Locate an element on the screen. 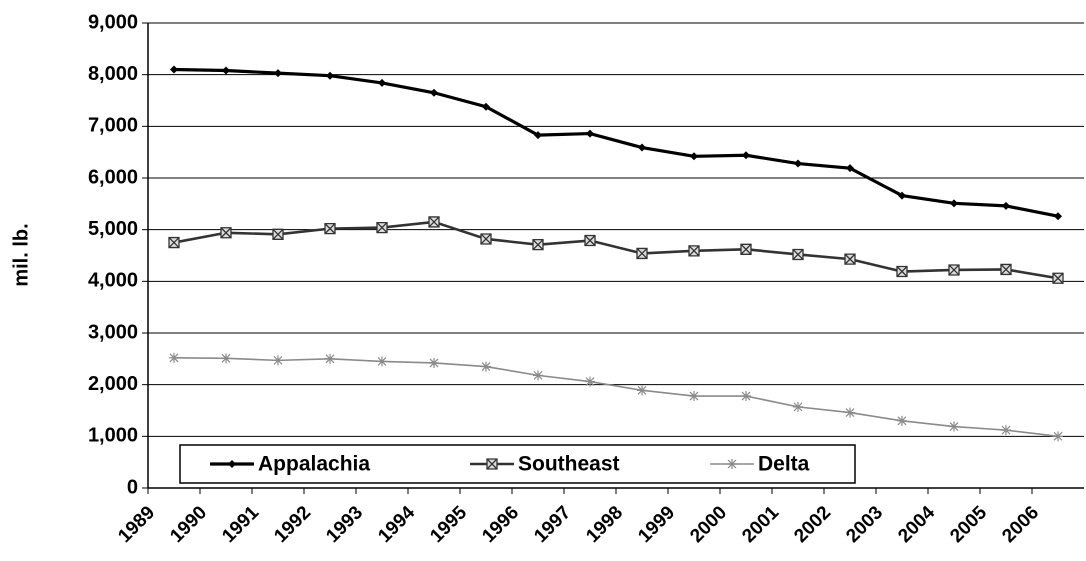 This screenshot has height=561, width=1086. x-tick-label: 2000 is located at coordinates (708, 524).